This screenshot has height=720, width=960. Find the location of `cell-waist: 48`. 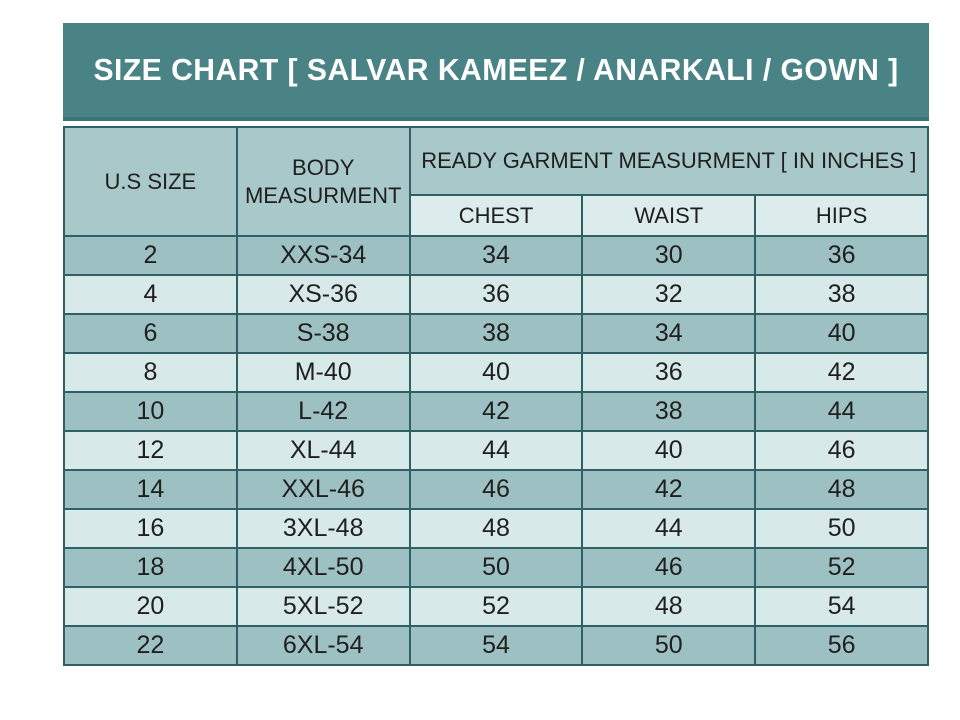

cell-waist: 48 is located at coordinates (669, 606).